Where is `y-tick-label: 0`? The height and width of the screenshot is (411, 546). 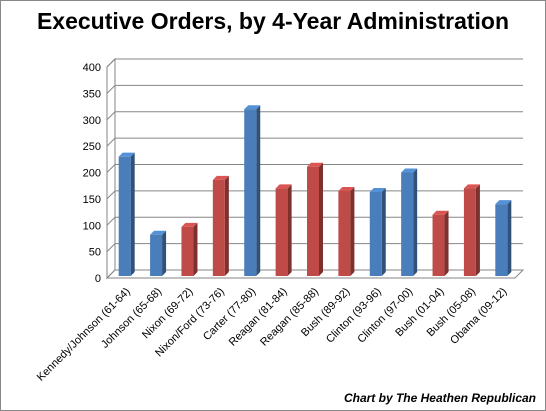
y-tick-label: 0 is located at coordinates (98, 279).